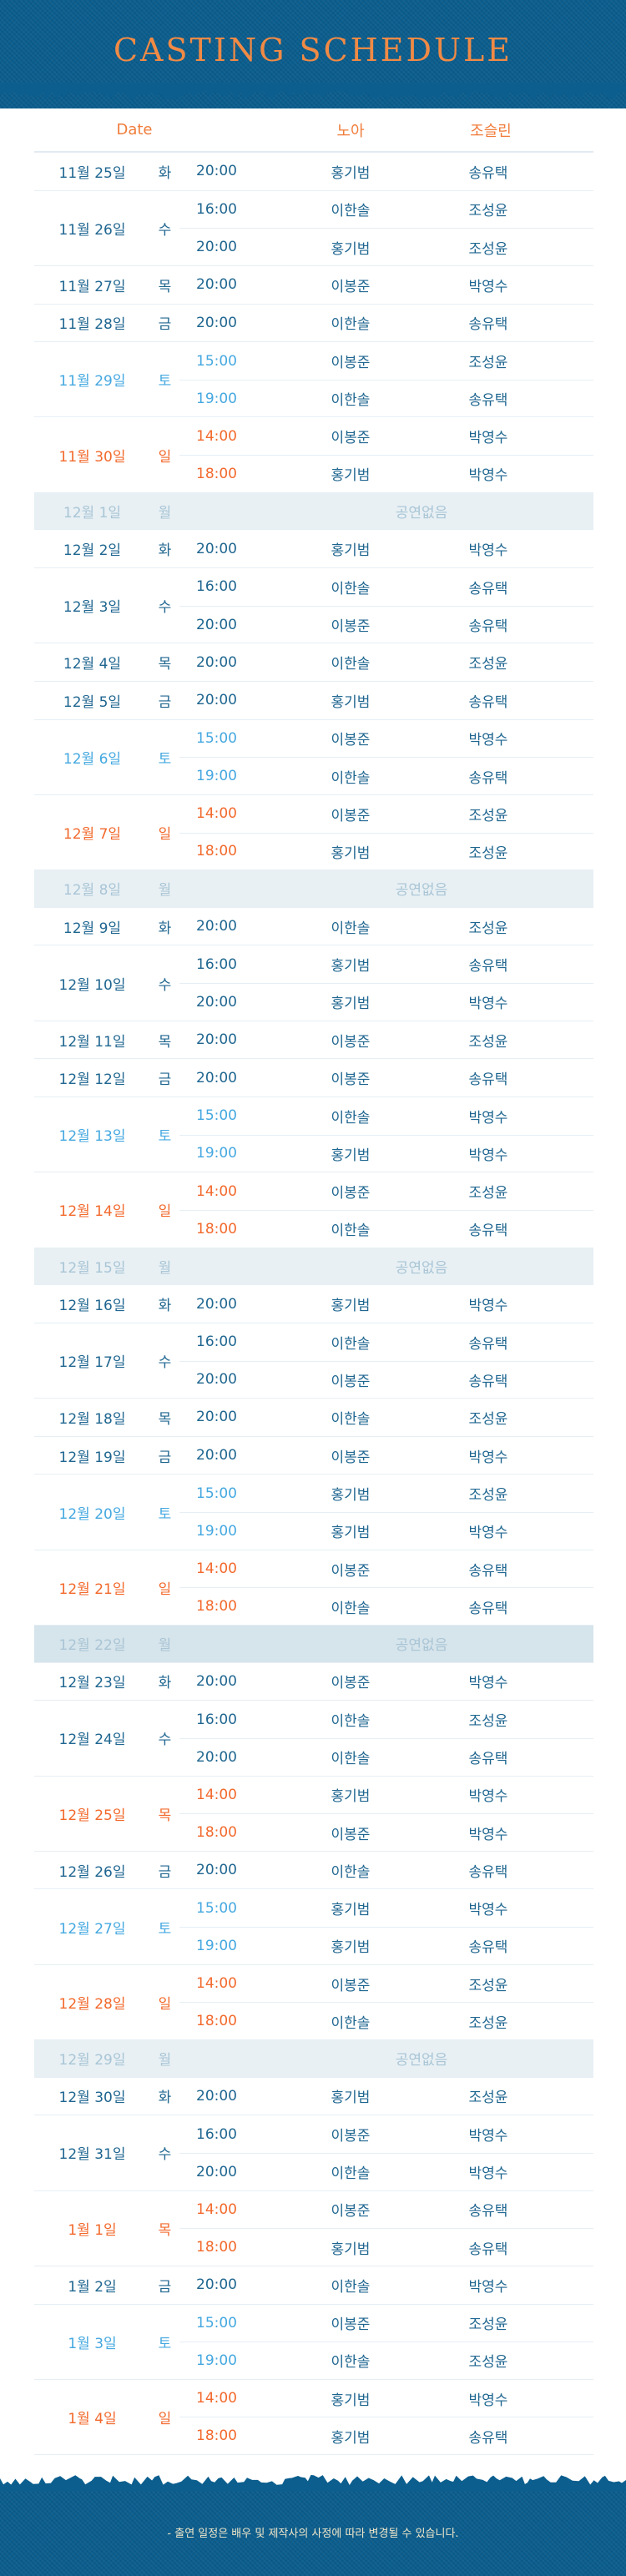 The width and height of the screenshot is (626, 2576). I want to click on date-cell: 11월 28일, so click(92, 325).